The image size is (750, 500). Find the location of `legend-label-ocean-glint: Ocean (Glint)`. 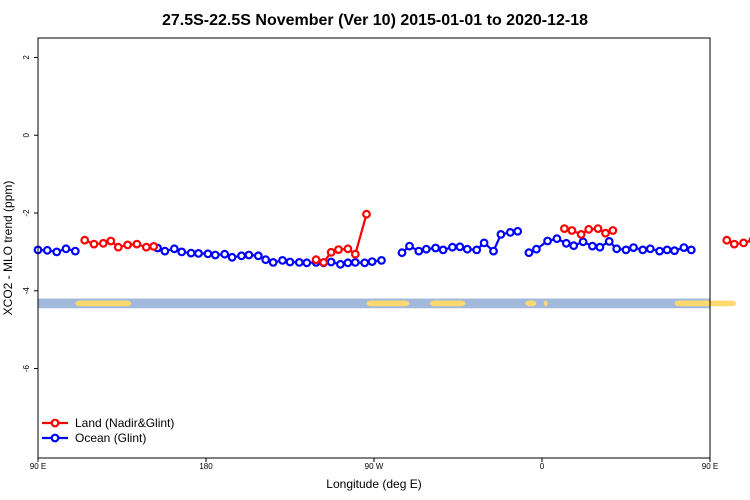

legend-label-ocean-glint: Ocean (Glint) is located at coordinates (110, 438).